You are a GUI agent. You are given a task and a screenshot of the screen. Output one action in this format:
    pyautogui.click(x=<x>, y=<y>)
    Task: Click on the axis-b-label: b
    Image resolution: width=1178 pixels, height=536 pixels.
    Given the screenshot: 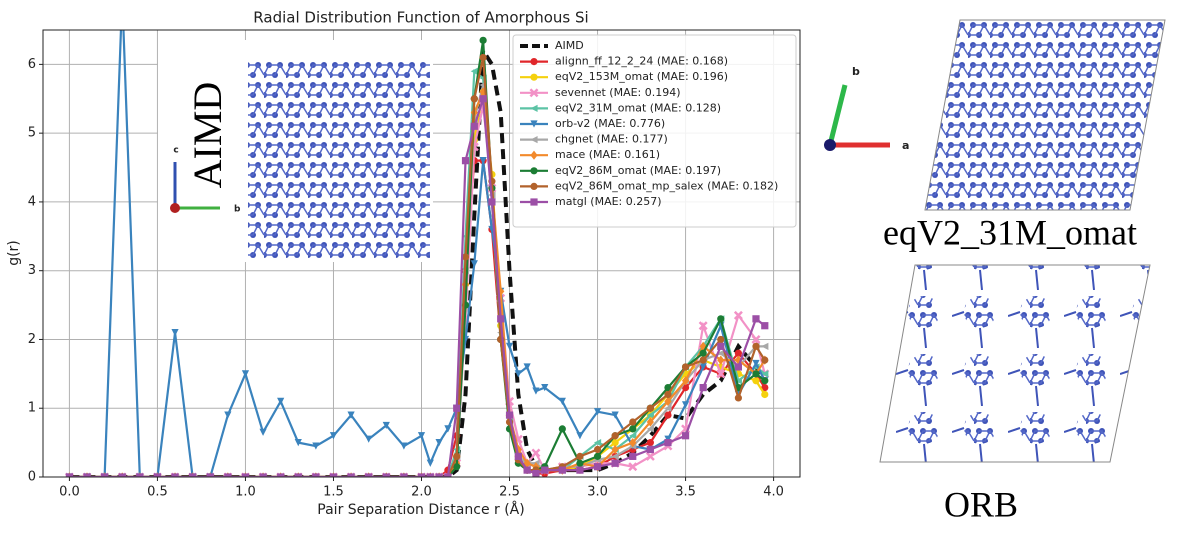 What is the action you would take?
    pyautogui.click(x=237, y=210)
    